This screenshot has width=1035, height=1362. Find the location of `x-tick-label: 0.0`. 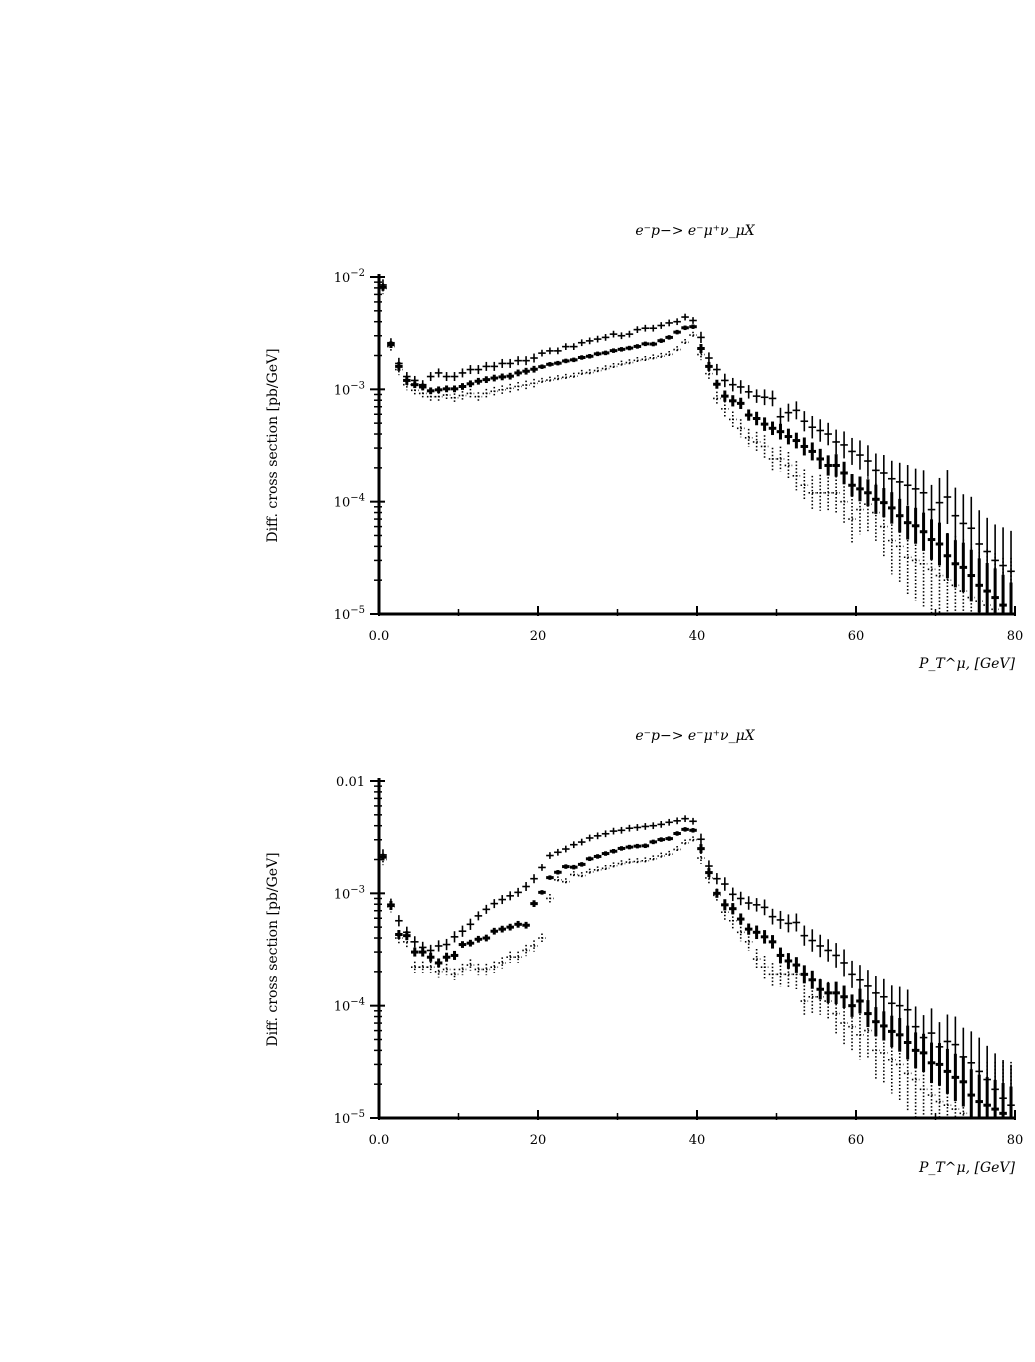

x-tick-label: 0.0 is located at coordinates (379, 1140).